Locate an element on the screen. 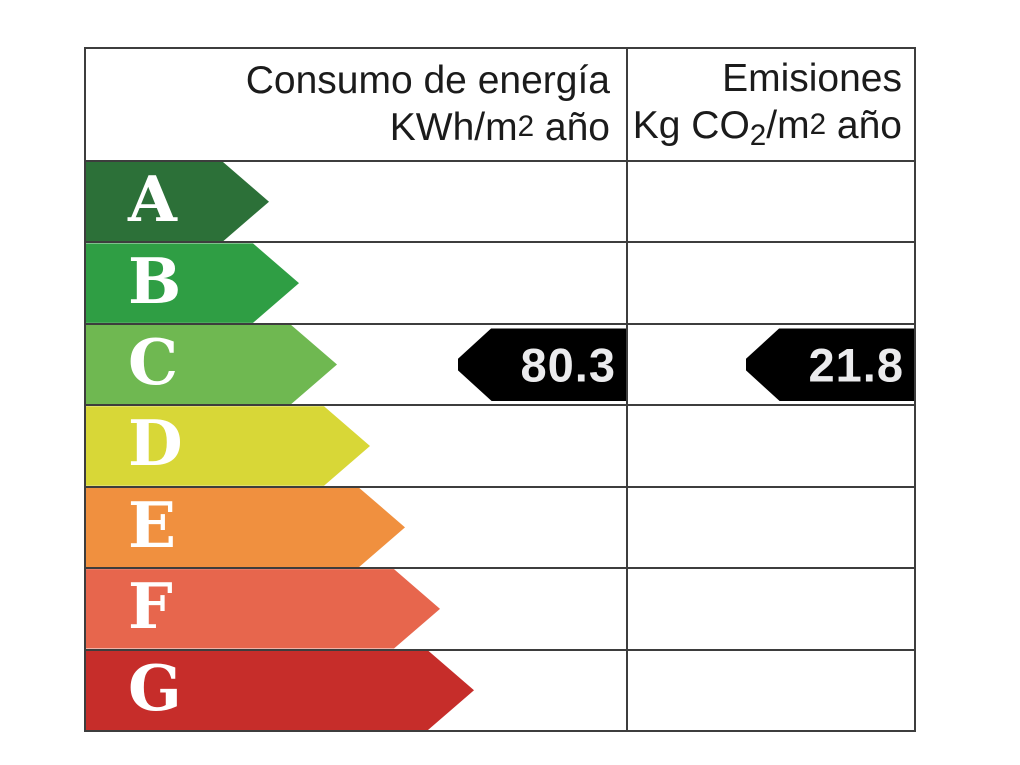 The height and width of the screenshot is (765, 1020). rating-bar-f: F is located at coordinates (263, 608).